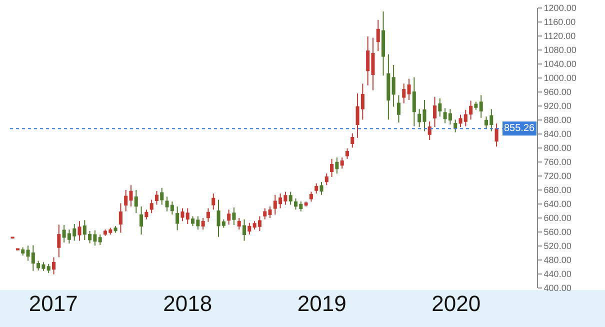 The image size is (605, 327). I want to click on y-tick-label: 600.00, so click(558, 218).